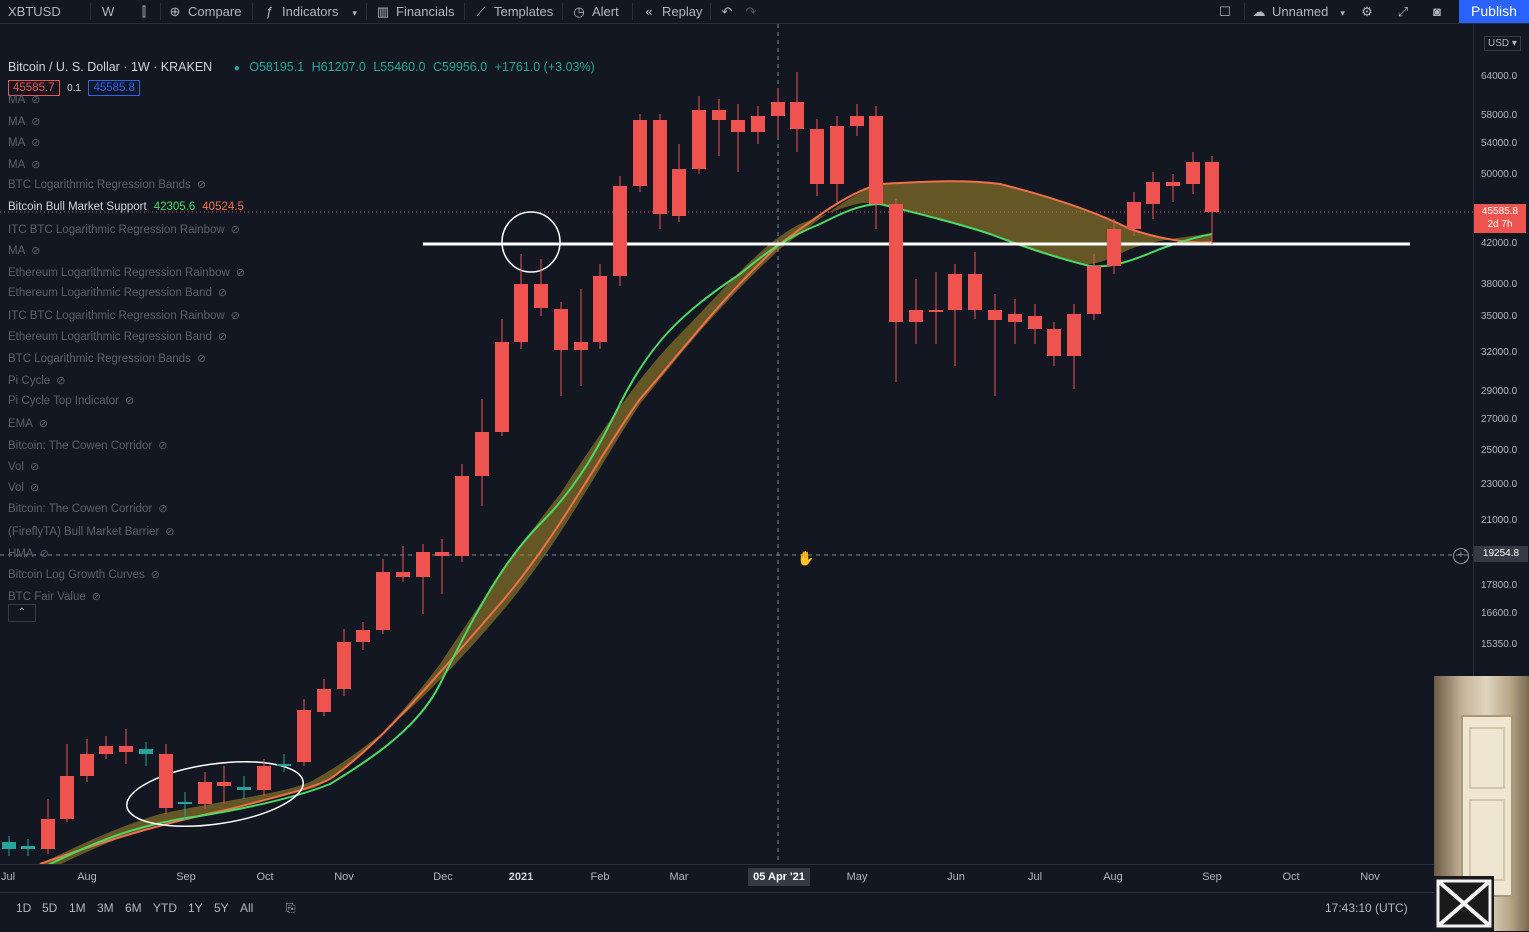 This screenshot has height=932, width=1529. I want to click on symbol-description: Bitcoin / U. S. Dollar · 1W · KRAKEN, so click(110, 67).